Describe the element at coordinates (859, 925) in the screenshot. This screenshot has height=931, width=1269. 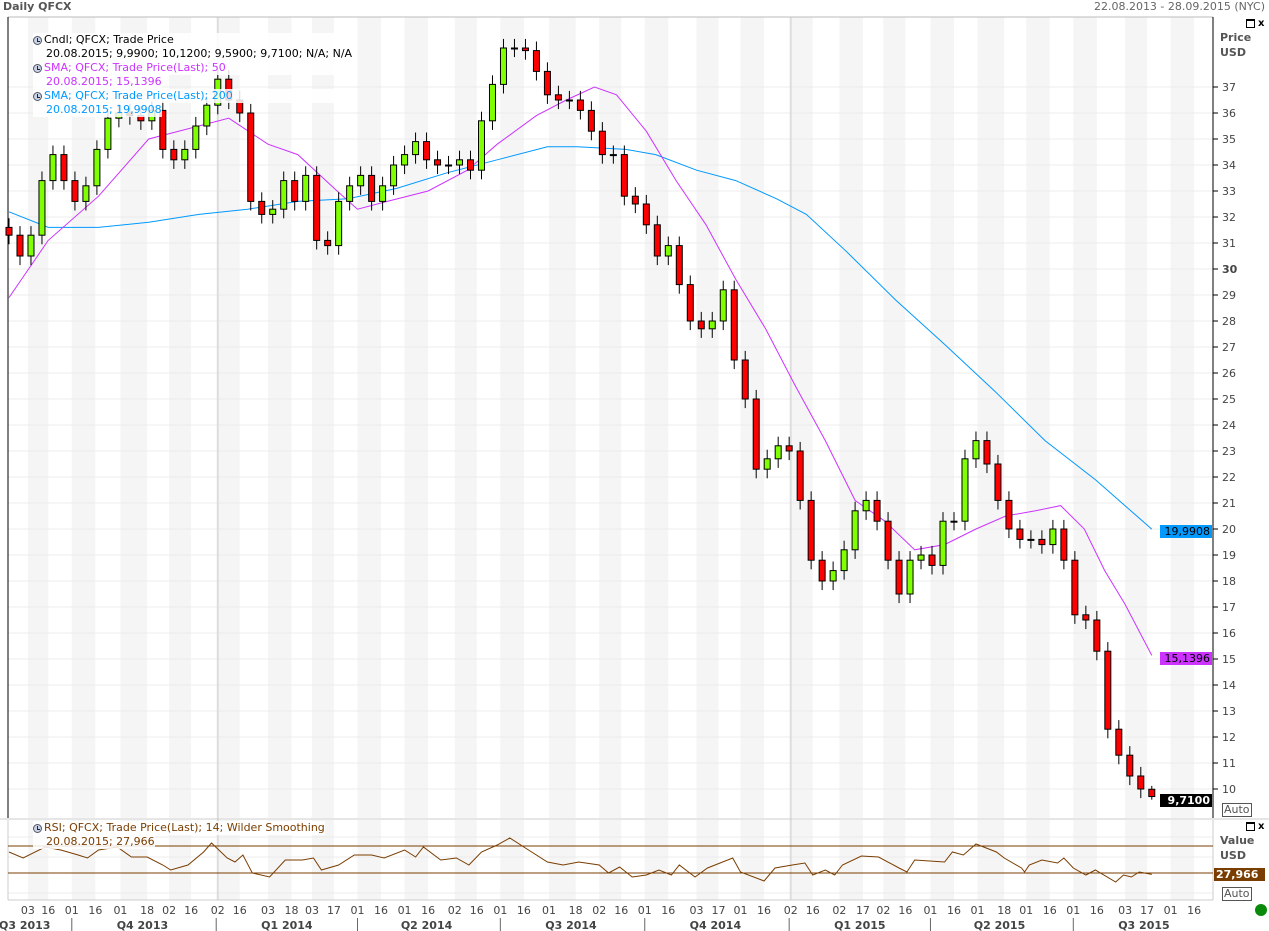
I see `quarter-label: Q1 2015` at that location.